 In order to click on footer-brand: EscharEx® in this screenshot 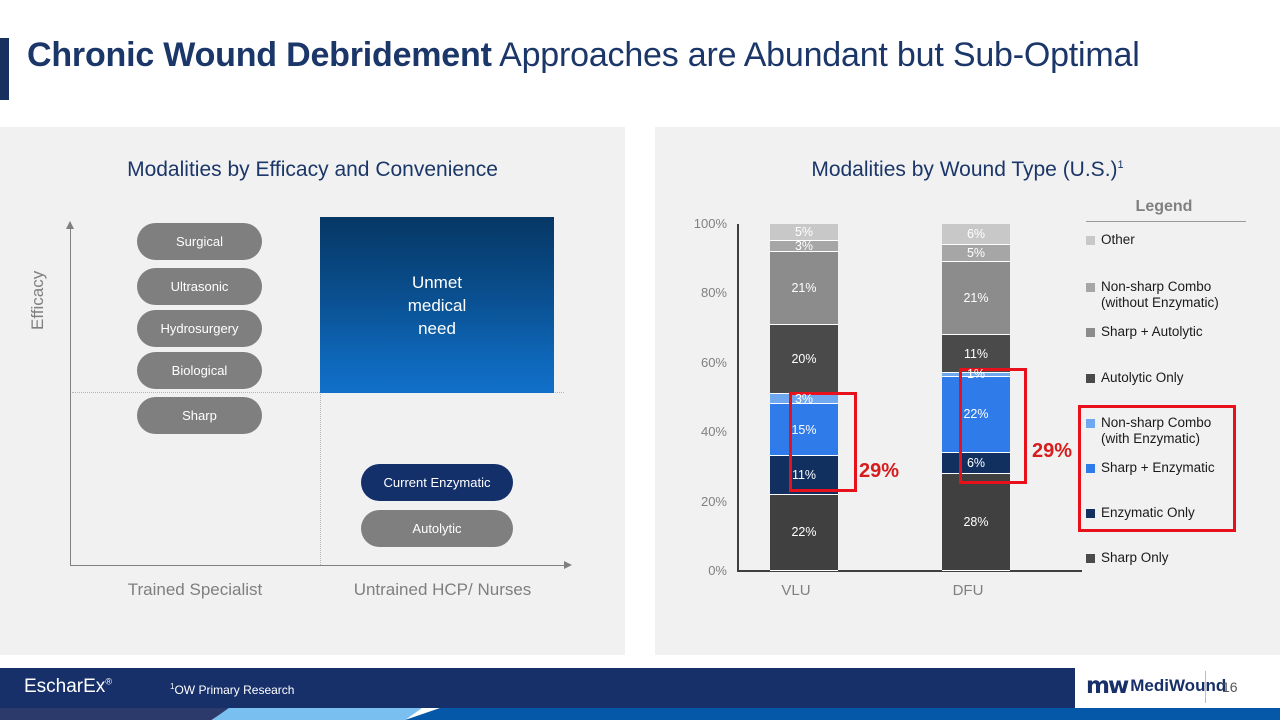, I will do `click(68, 687)`.